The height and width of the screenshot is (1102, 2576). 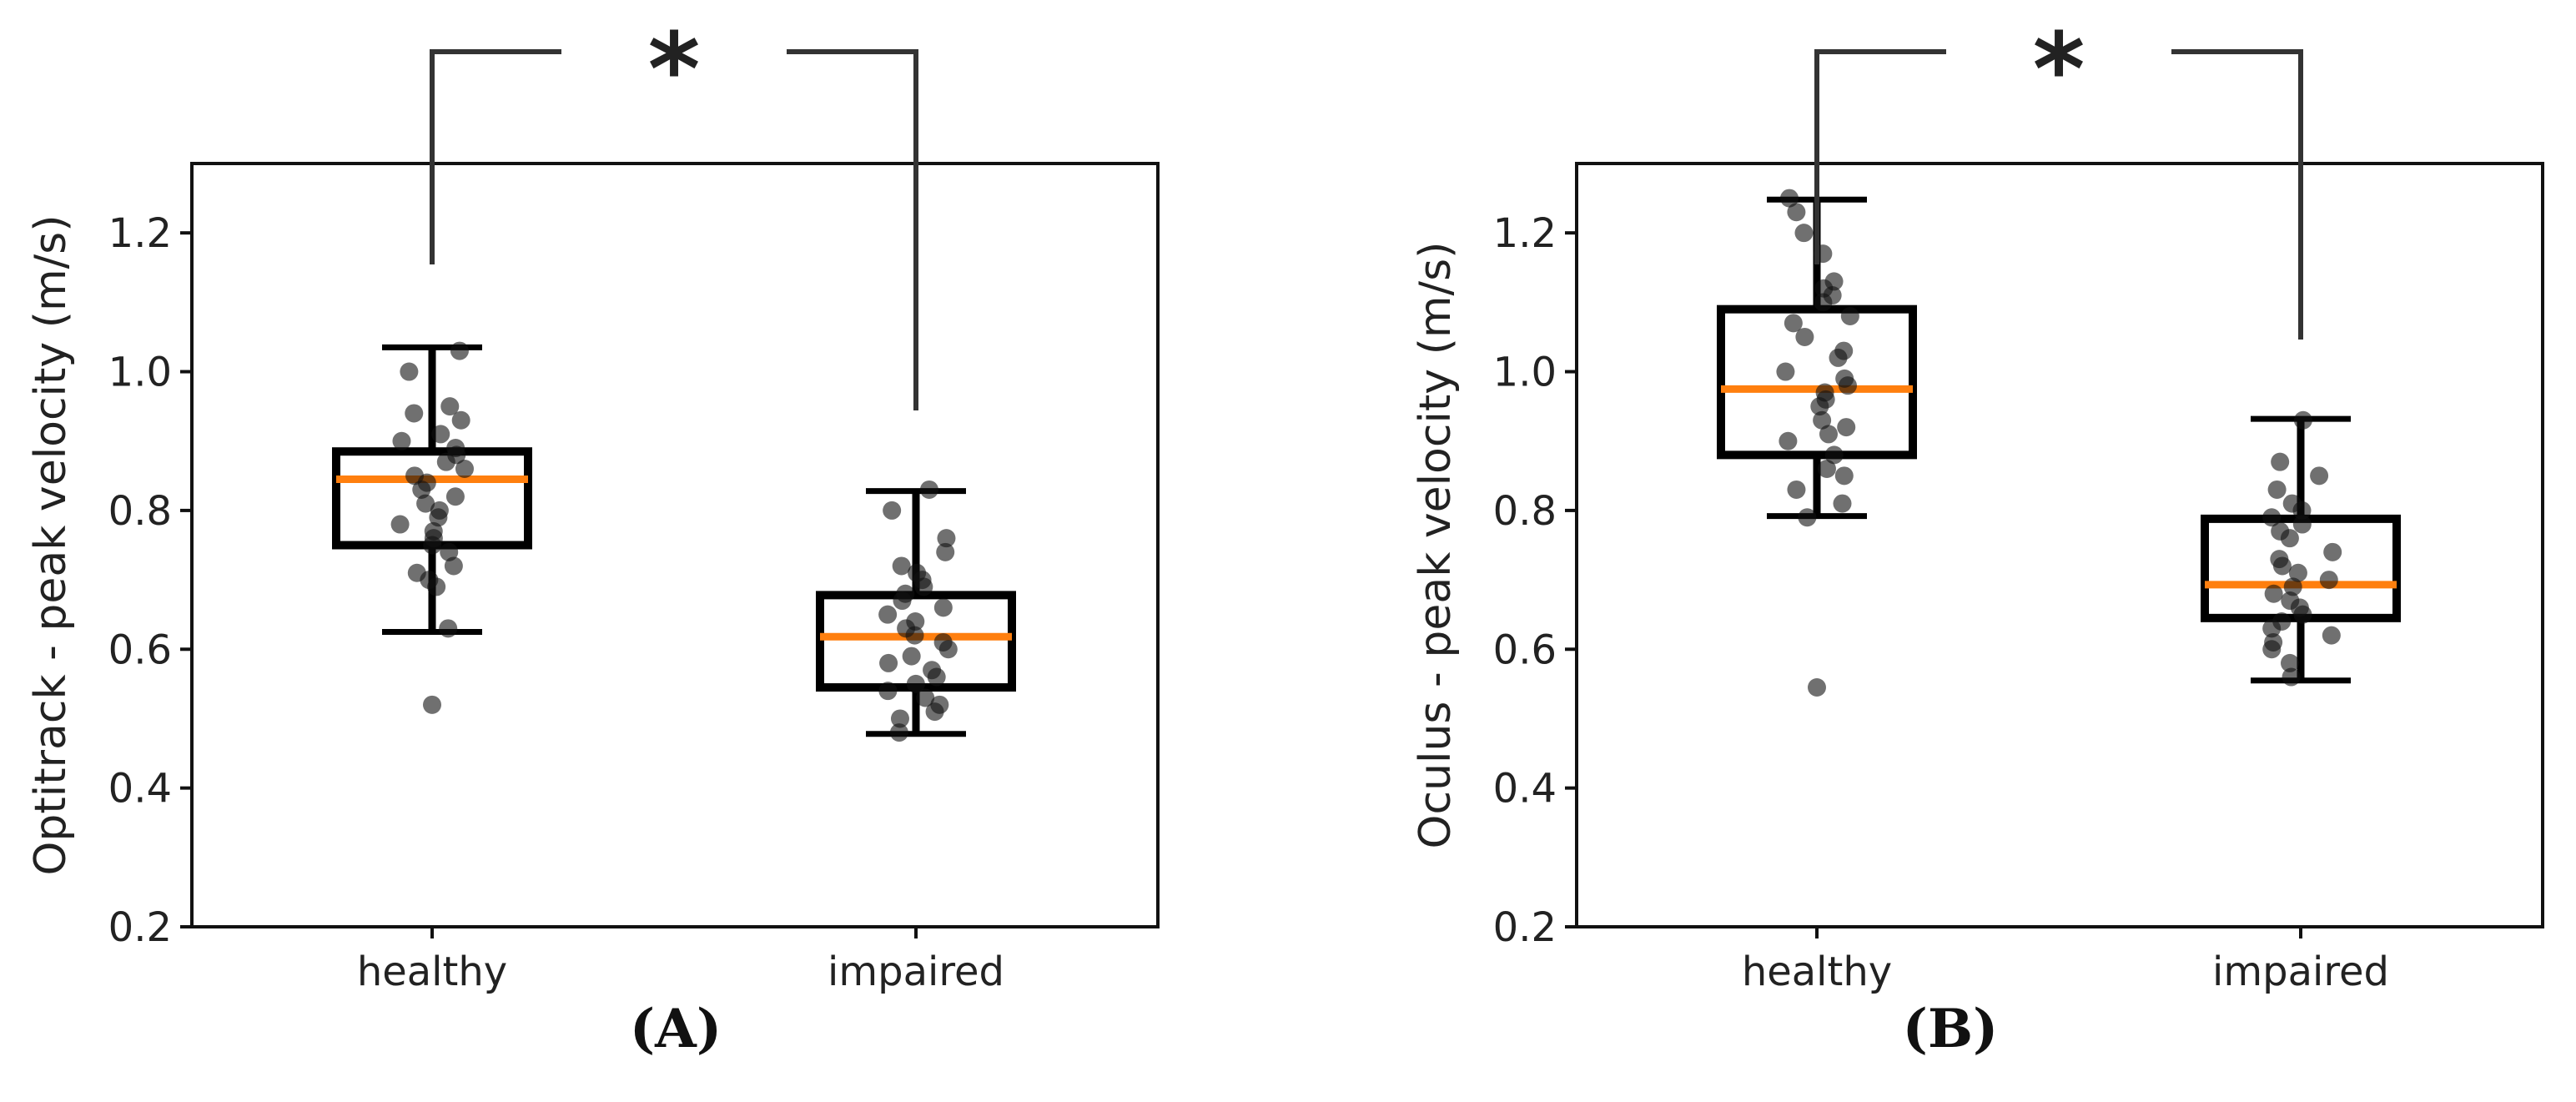 What do you see at coordinates (676, 1029) in the screenshot?
I see `panel-label: (A)` at bounding box center [676, 1029].